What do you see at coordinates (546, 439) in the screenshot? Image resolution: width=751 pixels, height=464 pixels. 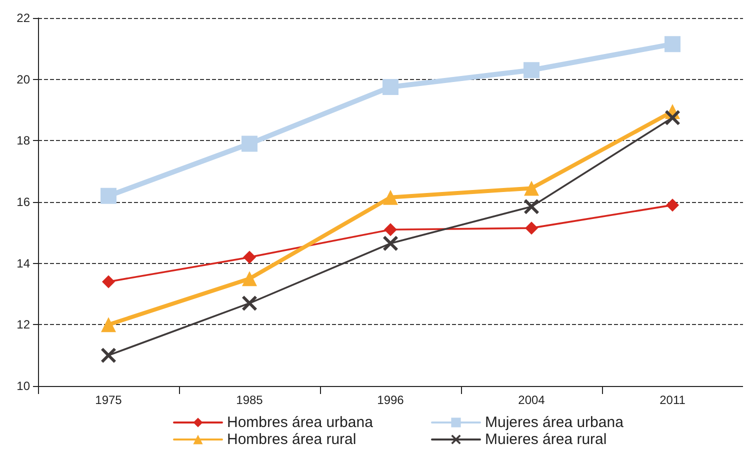 I see `legend-label: Muieres área rural` at bounding box center [546, 439].